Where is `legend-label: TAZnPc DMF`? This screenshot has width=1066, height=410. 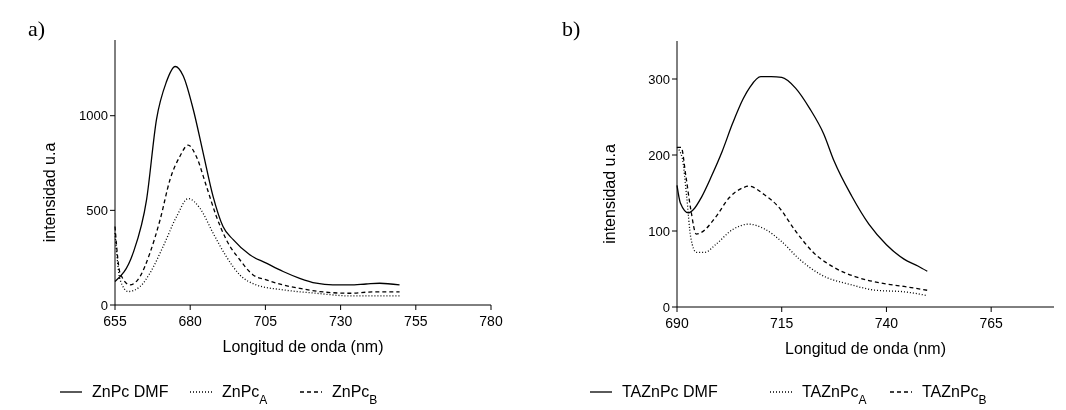 legend-label: TAZnPc DMF is located at coordinates (670, 391).